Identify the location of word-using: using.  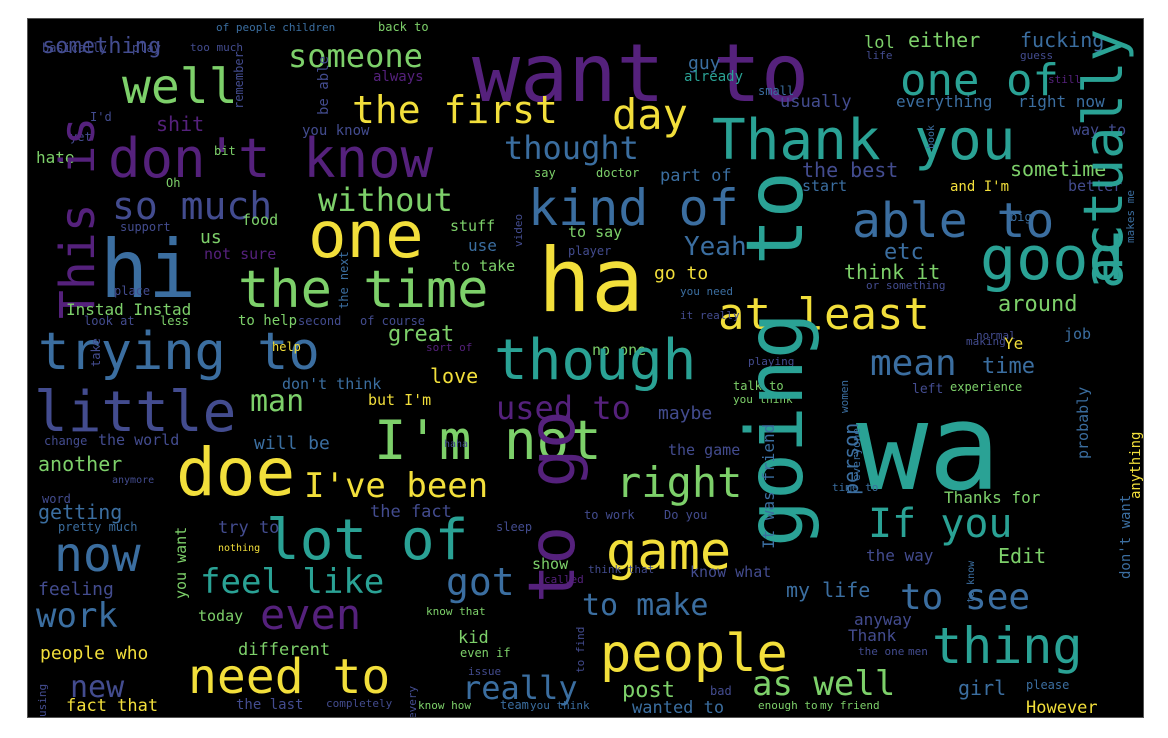
(42, 700).